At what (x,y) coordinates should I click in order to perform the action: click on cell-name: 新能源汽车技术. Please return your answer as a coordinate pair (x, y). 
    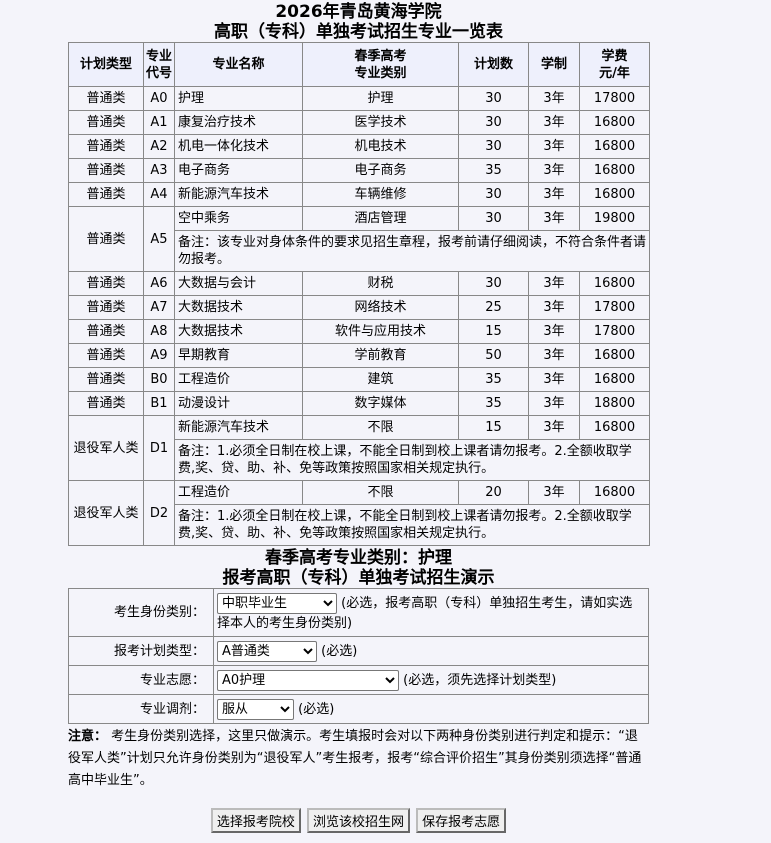
    Looking at the image, I should click on (238, 194).